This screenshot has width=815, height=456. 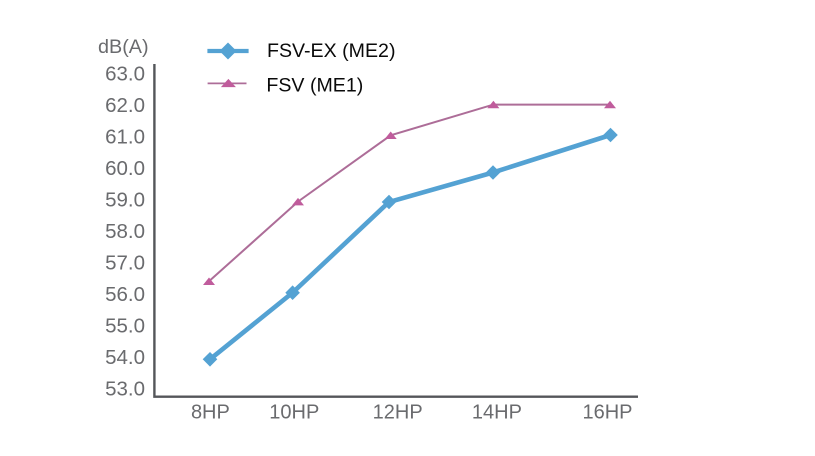 I want to click on svg-text: FSV (ME1), so click(x=314, y=85).